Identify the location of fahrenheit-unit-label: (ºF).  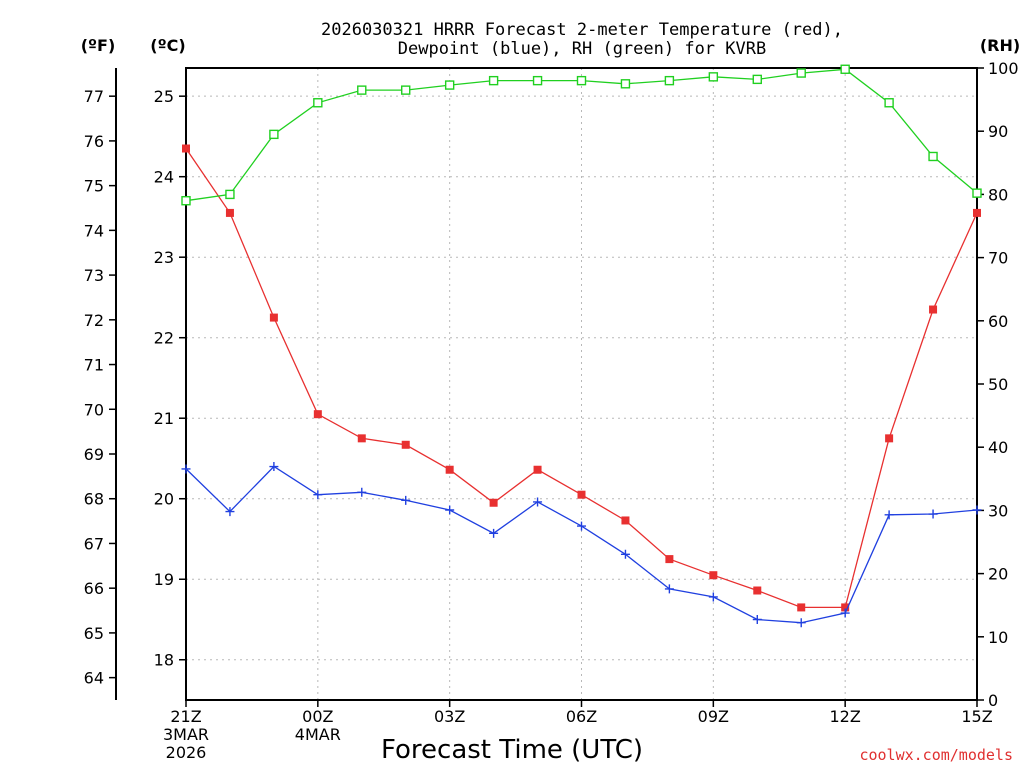
(98, 45).